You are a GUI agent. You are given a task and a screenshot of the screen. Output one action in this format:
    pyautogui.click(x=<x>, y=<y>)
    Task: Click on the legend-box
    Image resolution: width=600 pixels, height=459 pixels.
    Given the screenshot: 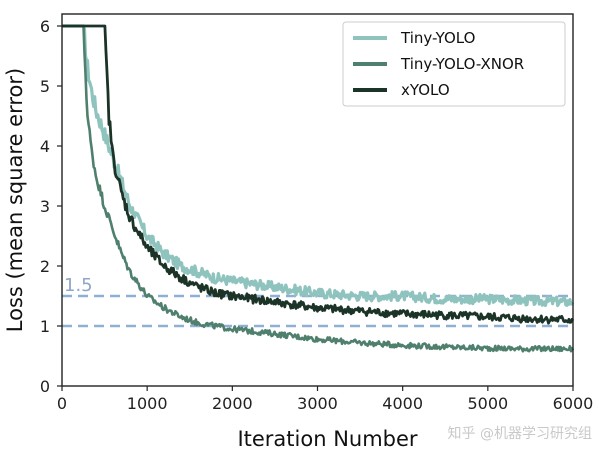 What is the action you would take?
    pyautogui.click(x=454, y=64)
    